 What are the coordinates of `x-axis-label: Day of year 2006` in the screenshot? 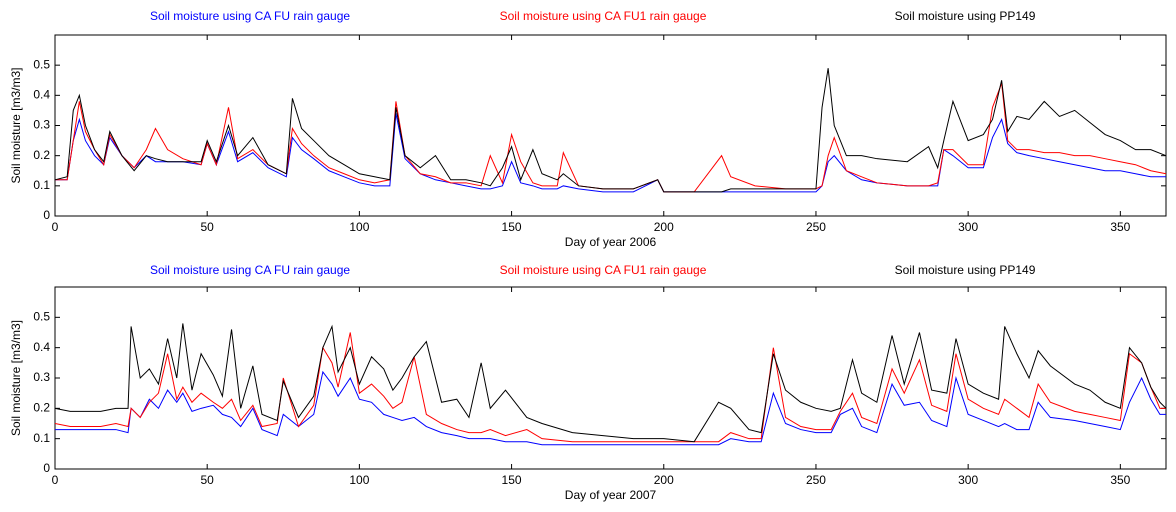 It's located at (611, 242).